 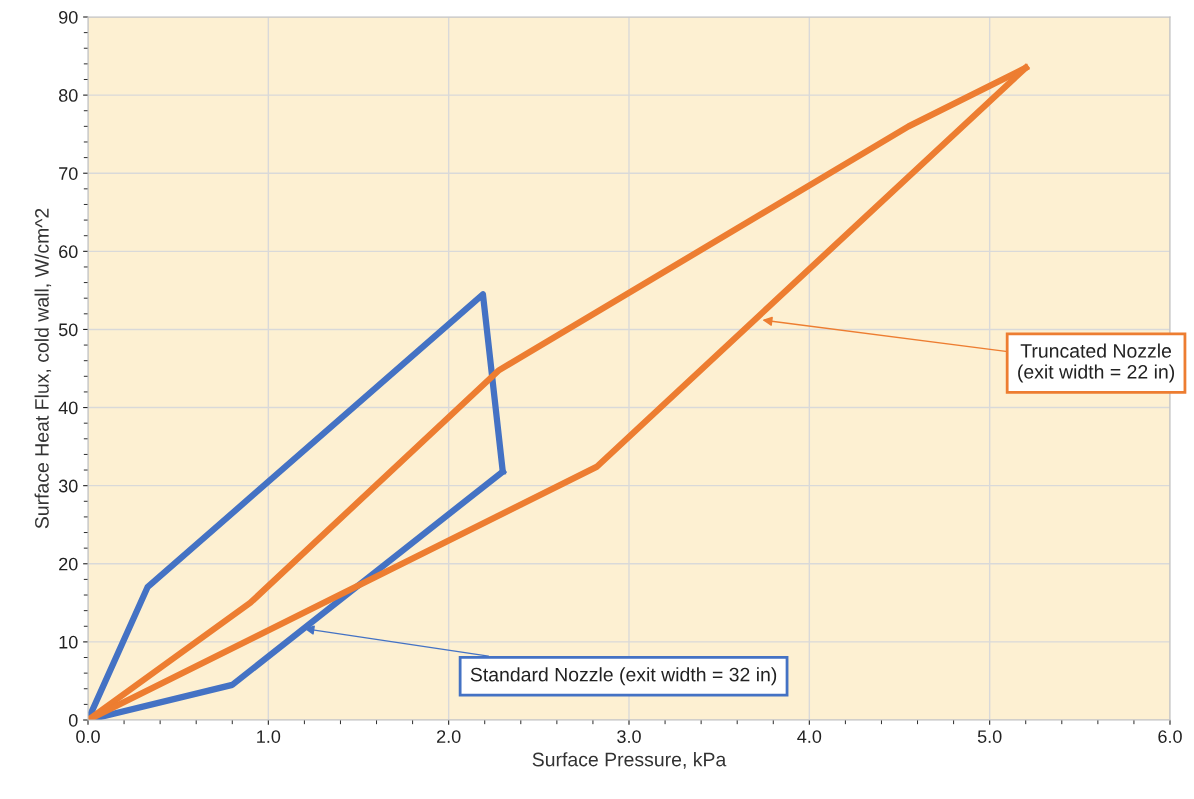 I want to click on x-tick-label: 6.0, so click(x=1170, y=736).